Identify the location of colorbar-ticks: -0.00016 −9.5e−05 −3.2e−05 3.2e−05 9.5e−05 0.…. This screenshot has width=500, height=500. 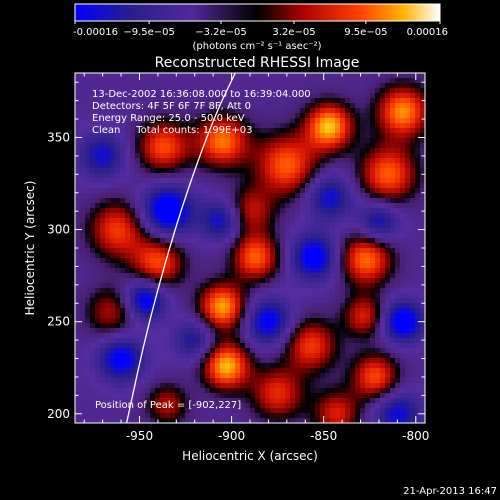
(260, 29).